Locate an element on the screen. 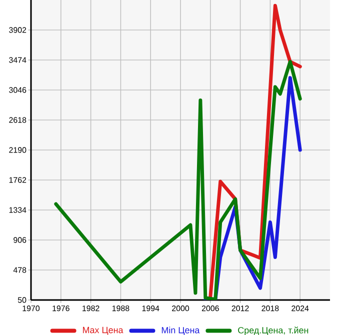 The height and width of the screenshot is (335, 345). legend-label: Min Цена is located at coordinates (181, 330).